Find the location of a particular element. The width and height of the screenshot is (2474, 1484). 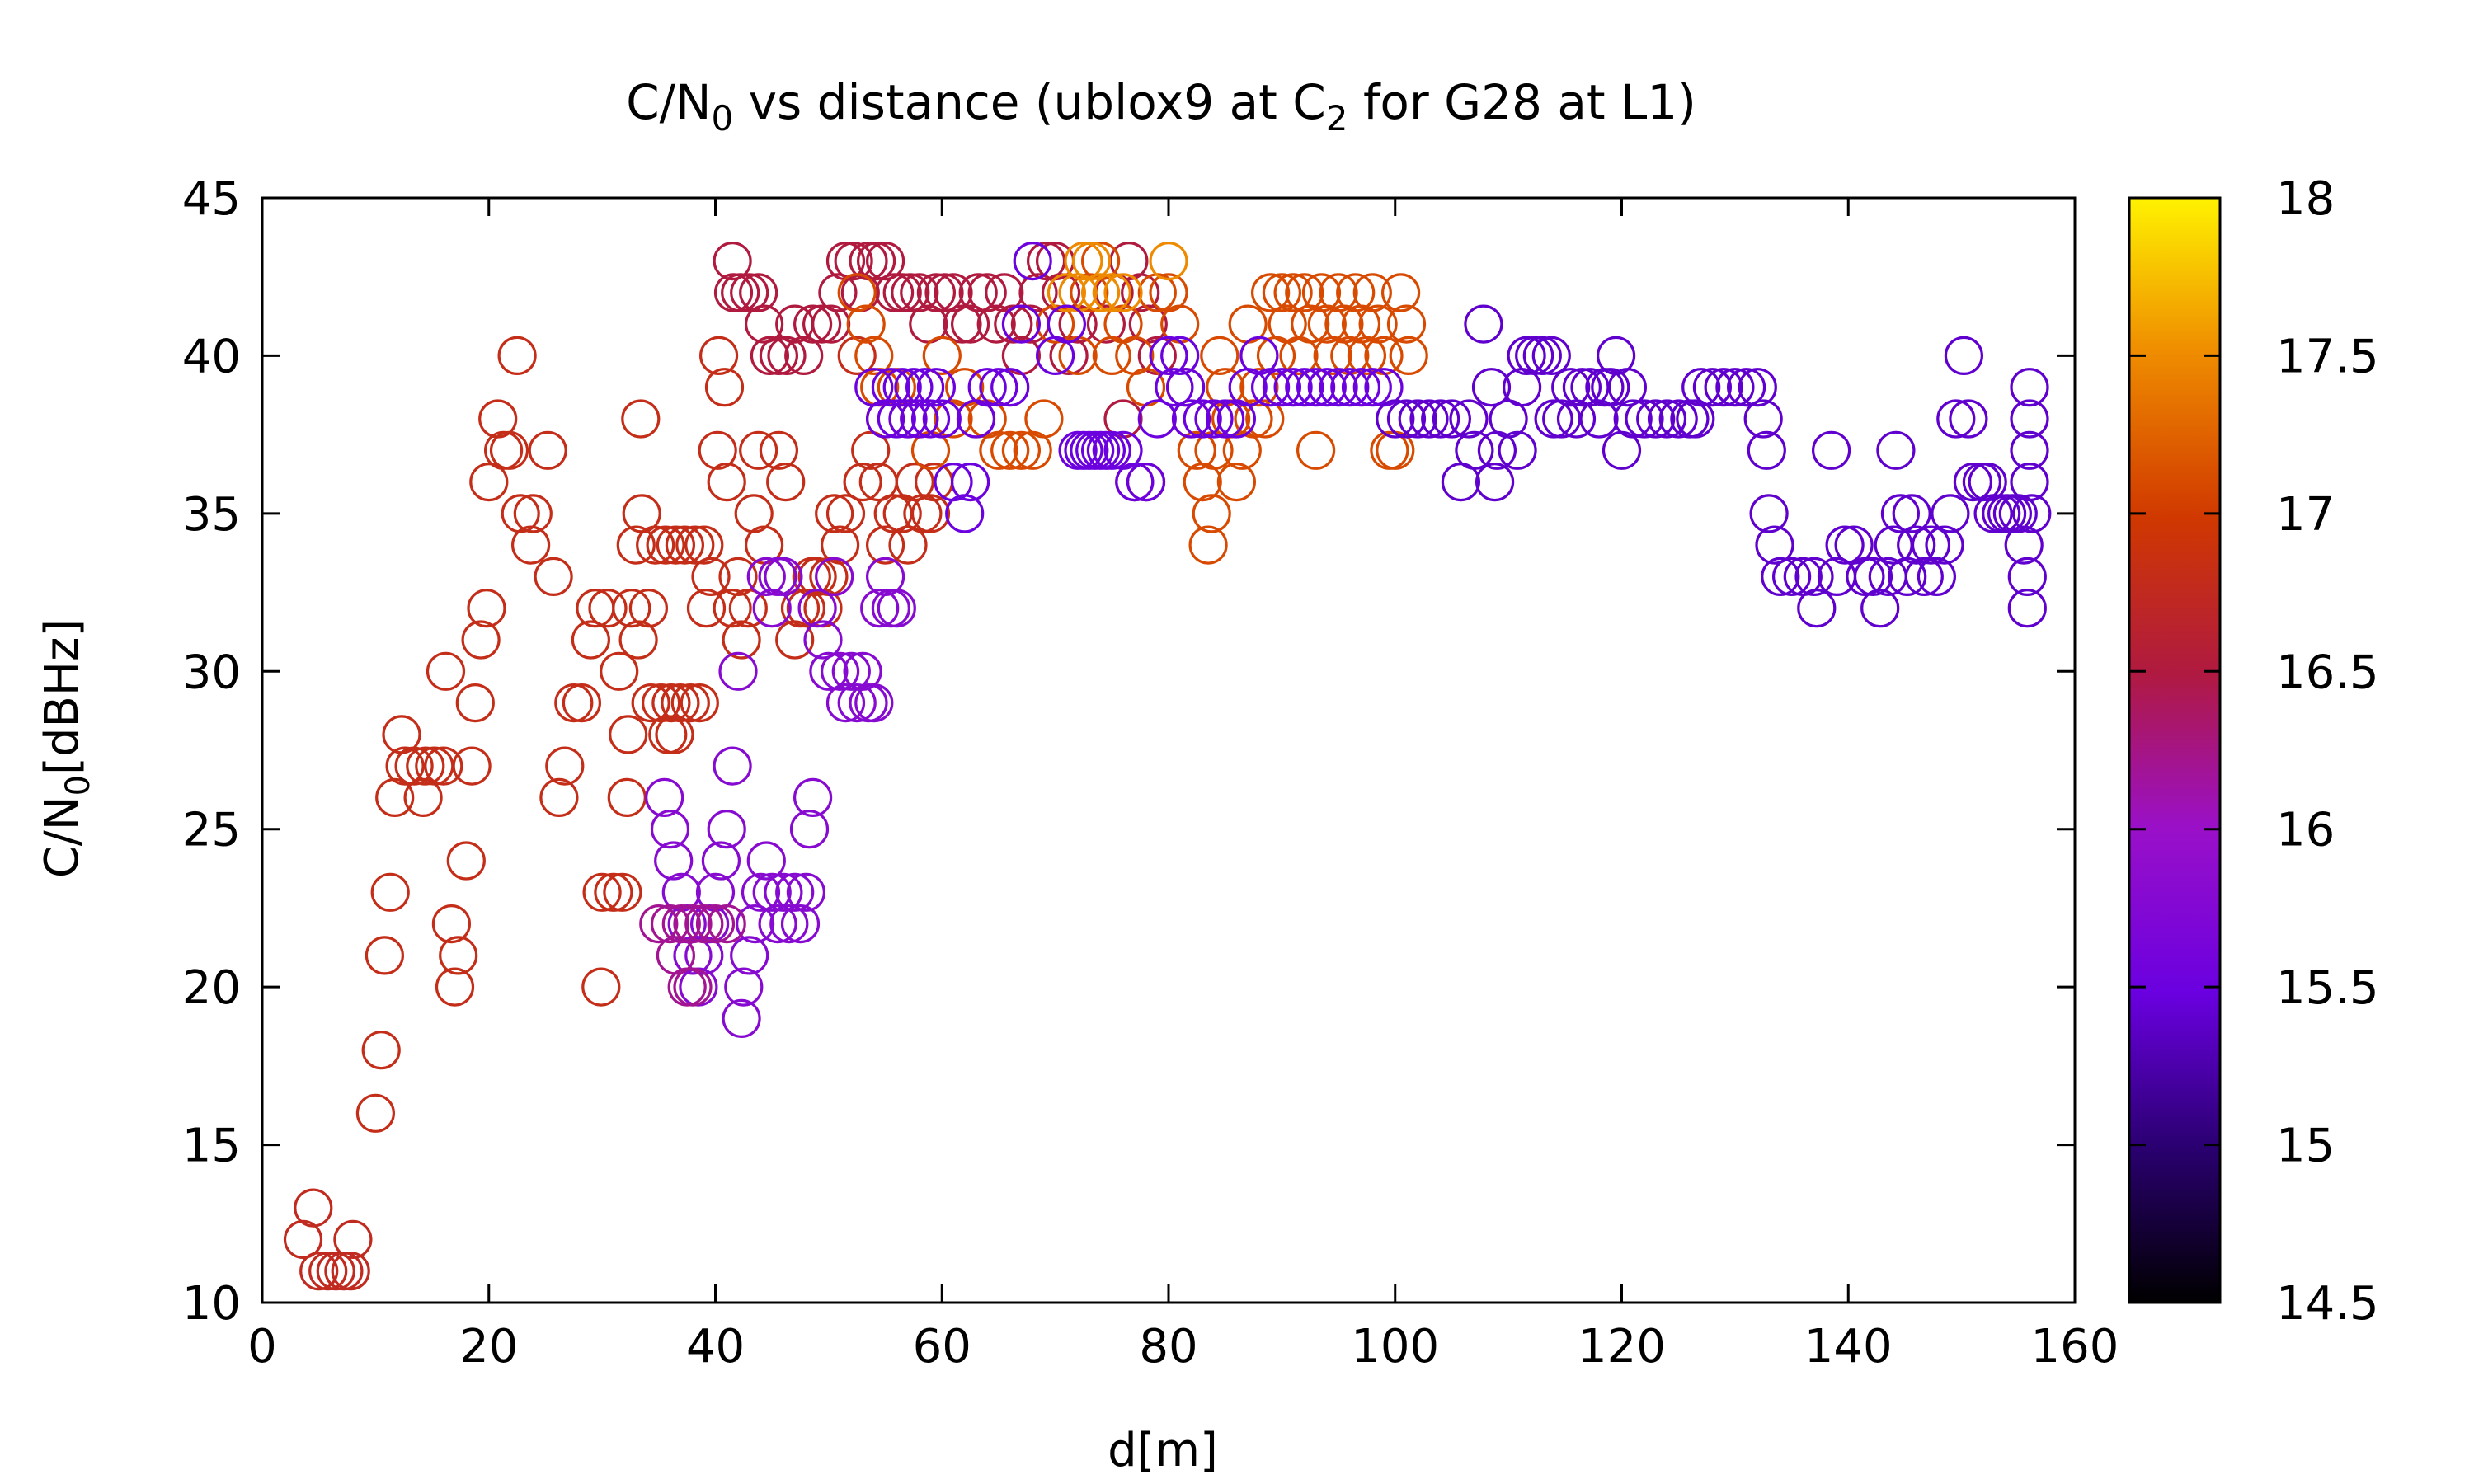

y-tick-label: 35 is located at coordinates (211, 515).